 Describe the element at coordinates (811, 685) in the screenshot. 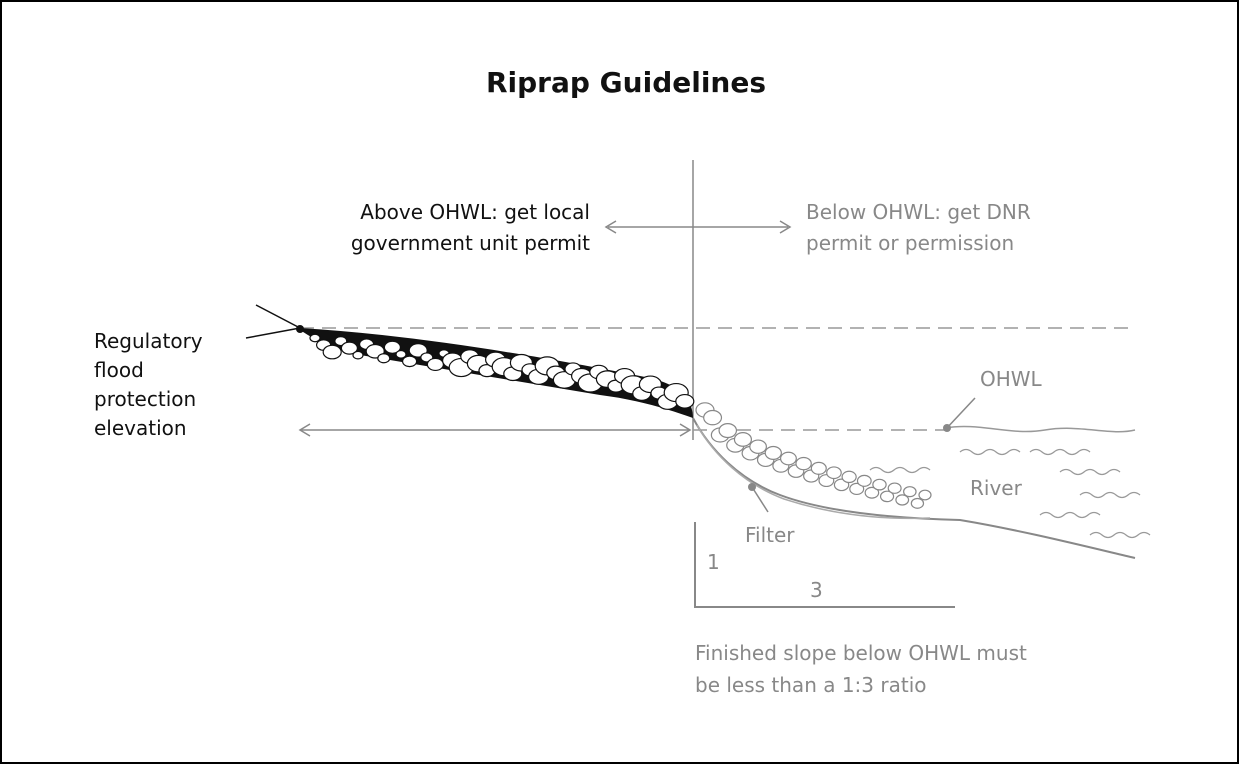

I see `note: be less than a 1:3 ratio` at that location.